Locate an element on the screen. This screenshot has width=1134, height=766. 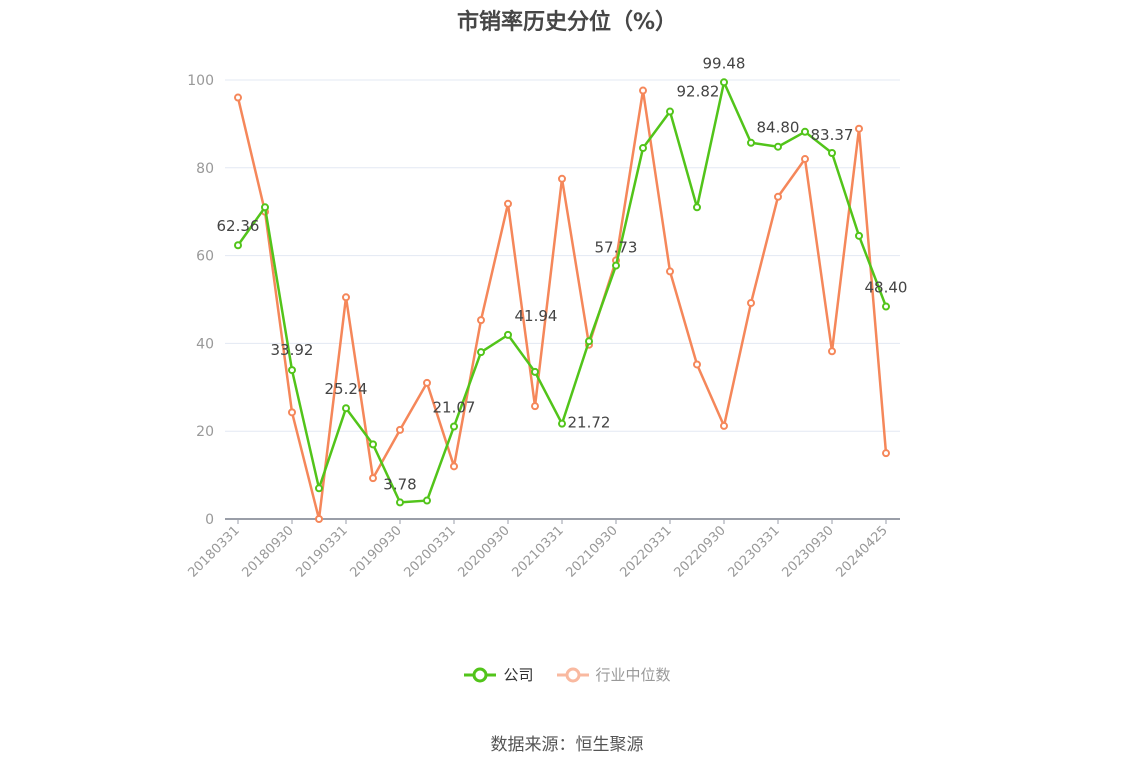
data-label: 92.82 is located at coordinates (698, 92).